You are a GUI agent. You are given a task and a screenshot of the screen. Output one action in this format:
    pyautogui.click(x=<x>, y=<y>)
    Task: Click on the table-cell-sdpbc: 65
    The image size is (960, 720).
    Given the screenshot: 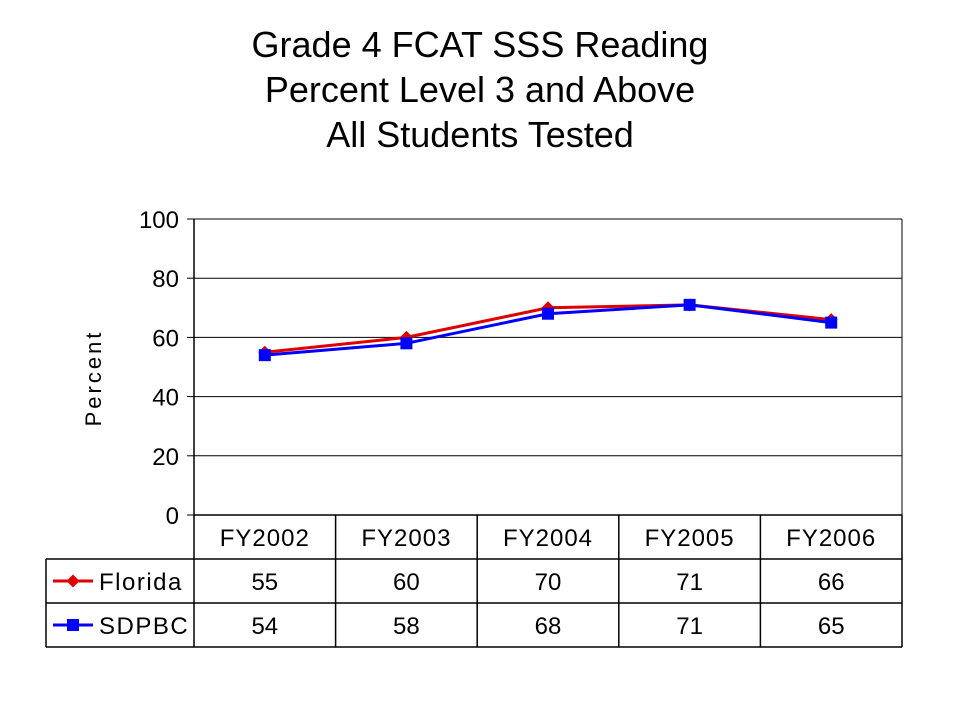 What is the action you would take?
    pyautogui.click(x=831, y=626)
    